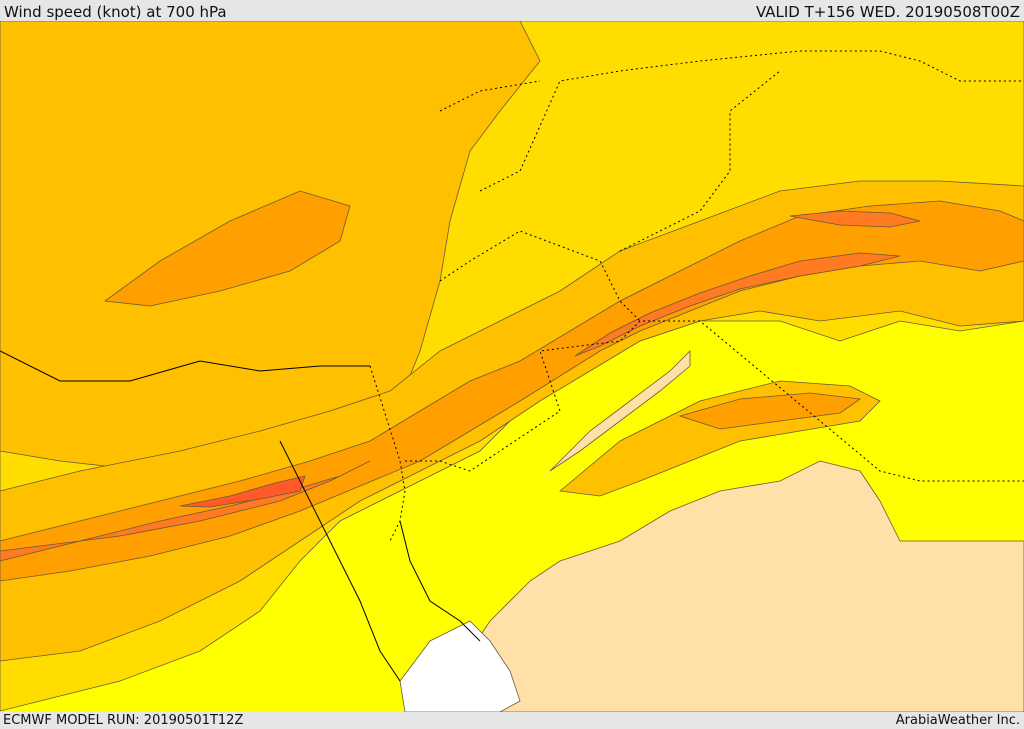 Image resolution: width=1024 pixels, height=729 pixels. I want to click on field-strong-med, so click(227, 248).